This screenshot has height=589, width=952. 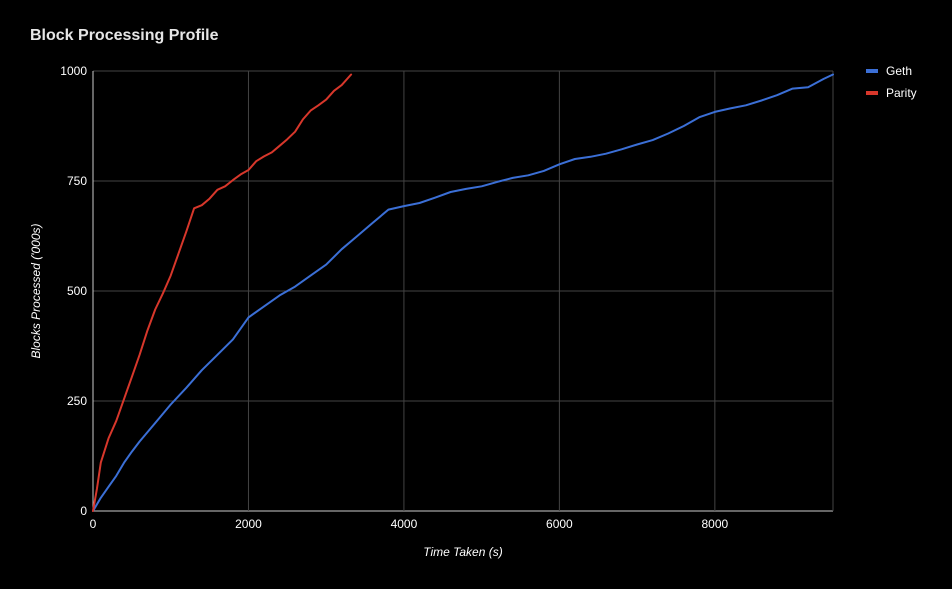 I want to click on y-axis-title: Blocks Processed ('000s), so click(x=36, y=290).